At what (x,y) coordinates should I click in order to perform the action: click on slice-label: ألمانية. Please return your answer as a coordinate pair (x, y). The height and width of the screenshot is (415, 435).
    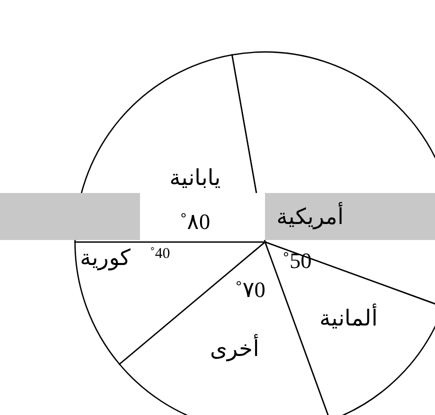
    Looking at the image, I should click on (348, 316).